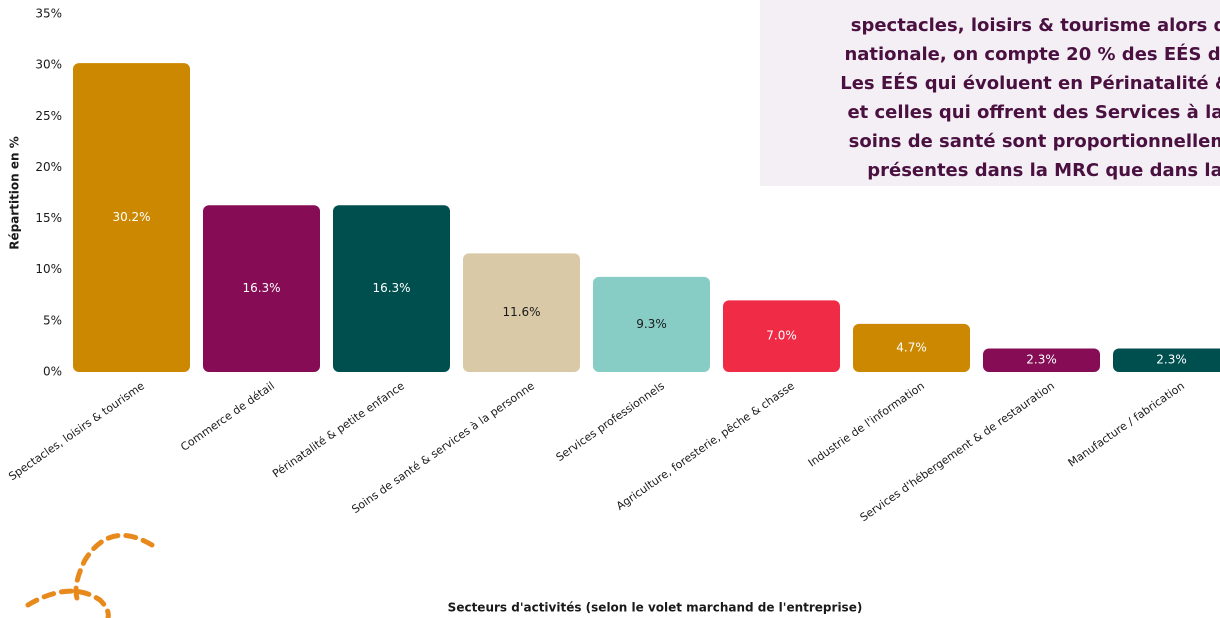 The width and height of the screenshot is (1220, 618). I want to click on value-label: 7.0%, so click(781, 336).